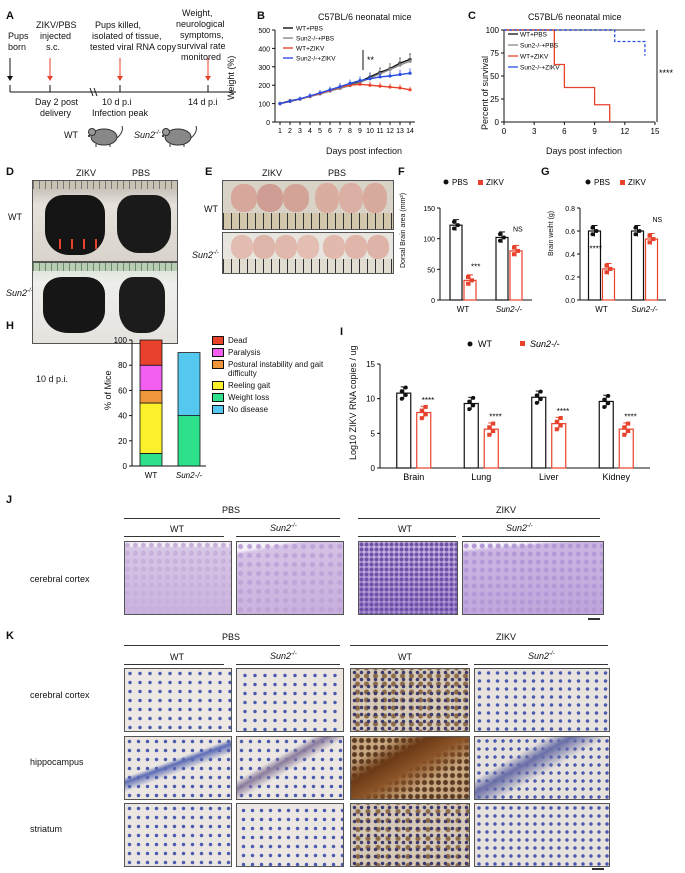 Image resolution: width=685 pixels, height=873 pixels. What do you see at coordinates (545, 172) in the screenshot?
I see `panel-label-g: G` at bounding box center [545, 172].